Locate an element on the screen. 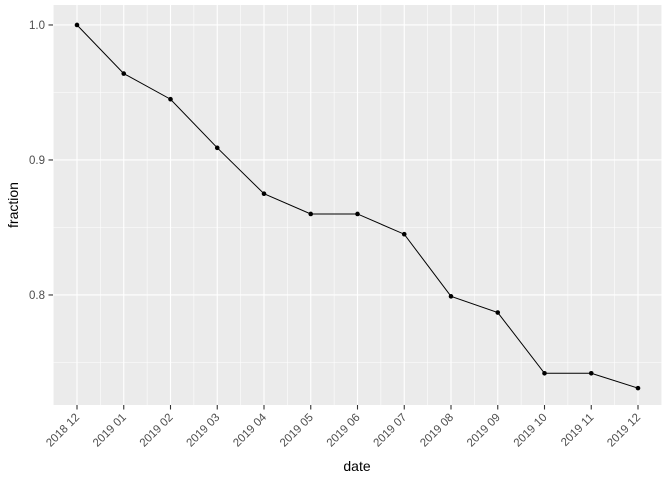 This screenshot has width=672, height=480. x-axis-title: date is located at coordinates (357, 466).